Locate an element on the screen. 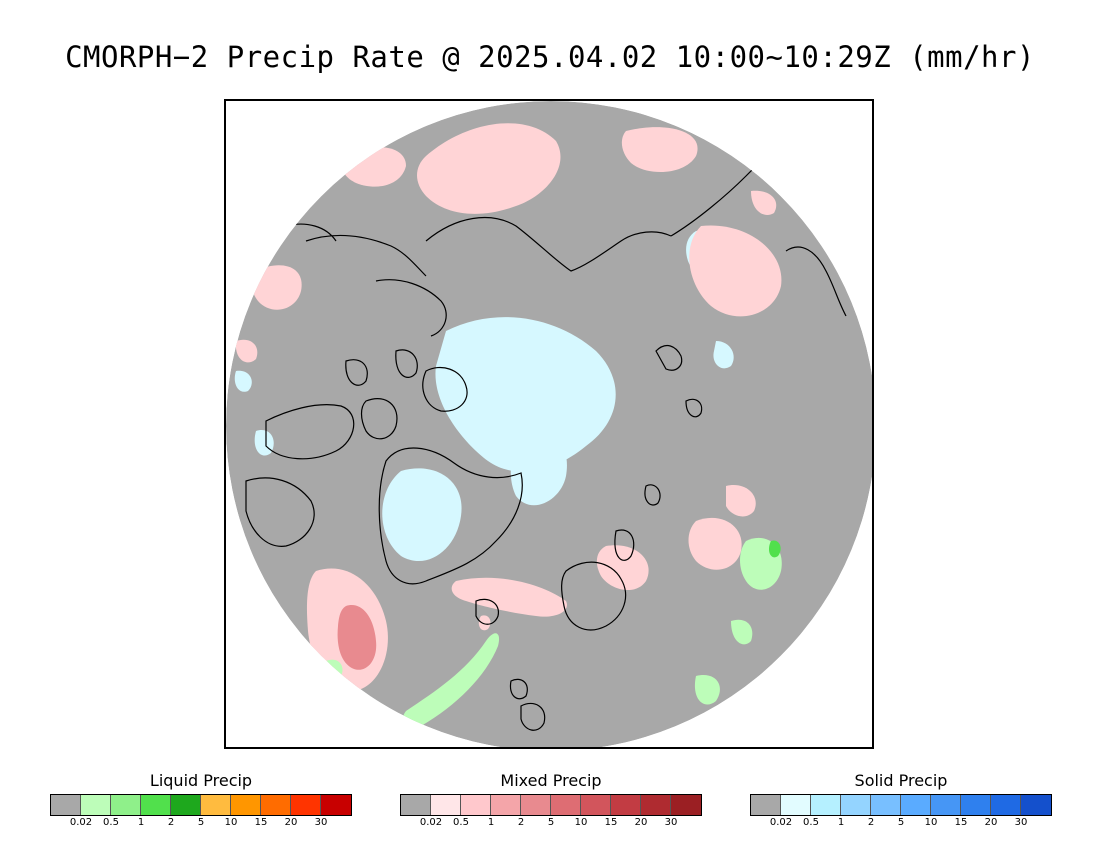 Image resolution: width=1100 pixels, height=850 pixels. liquid-precip-core is located at coordinates (774, 549).